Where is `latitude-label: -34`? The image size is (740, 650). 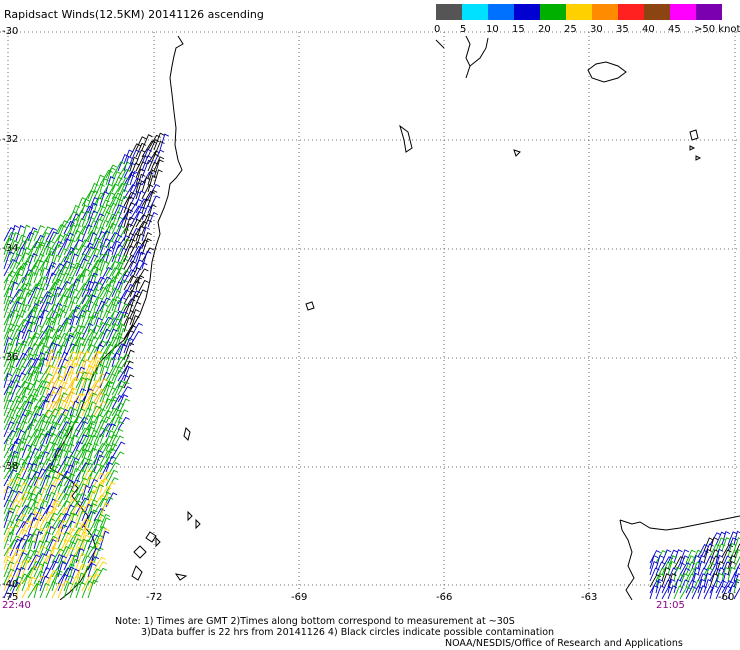
latitude-label: -34 is located at coordinates (10, 248).